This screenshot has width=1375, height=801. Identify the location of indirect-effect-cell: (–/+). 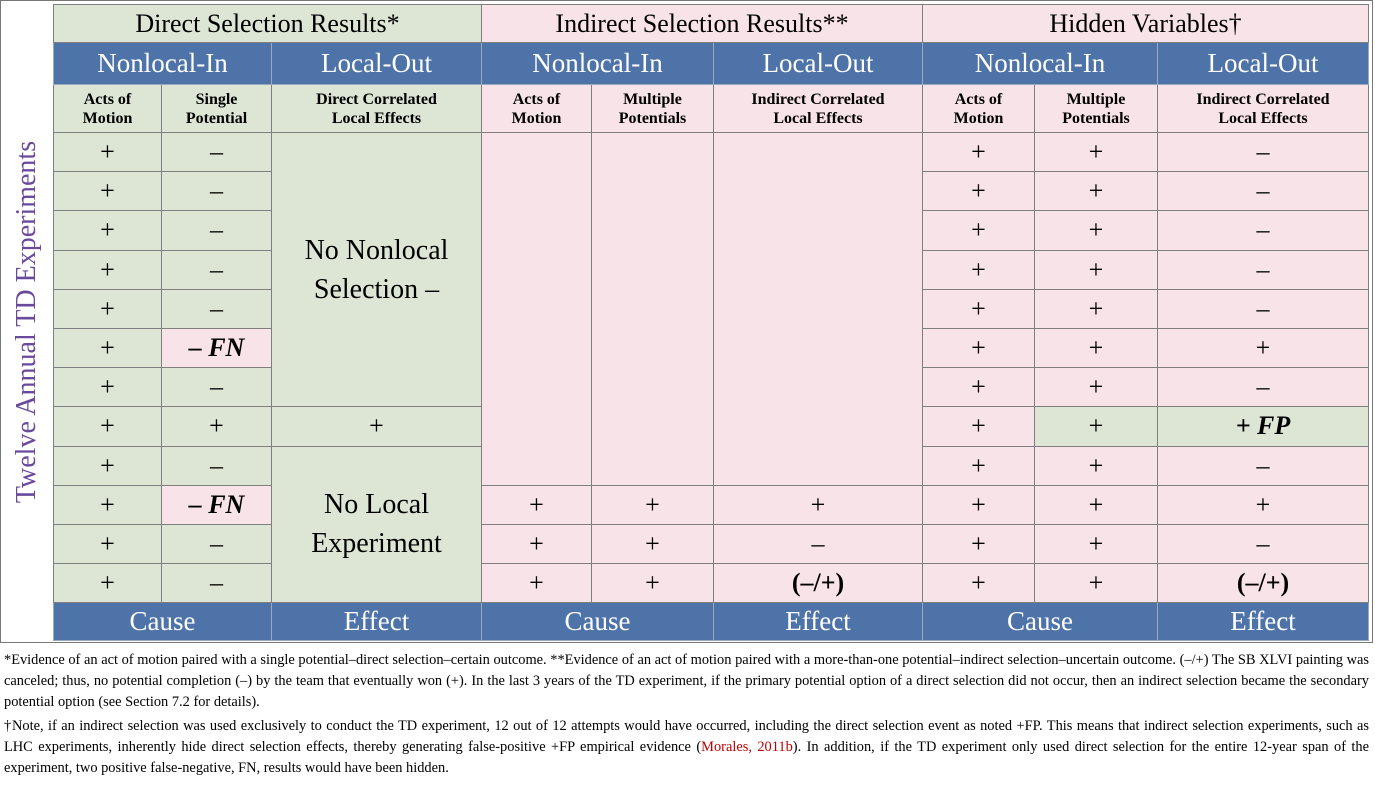
(818, 583).